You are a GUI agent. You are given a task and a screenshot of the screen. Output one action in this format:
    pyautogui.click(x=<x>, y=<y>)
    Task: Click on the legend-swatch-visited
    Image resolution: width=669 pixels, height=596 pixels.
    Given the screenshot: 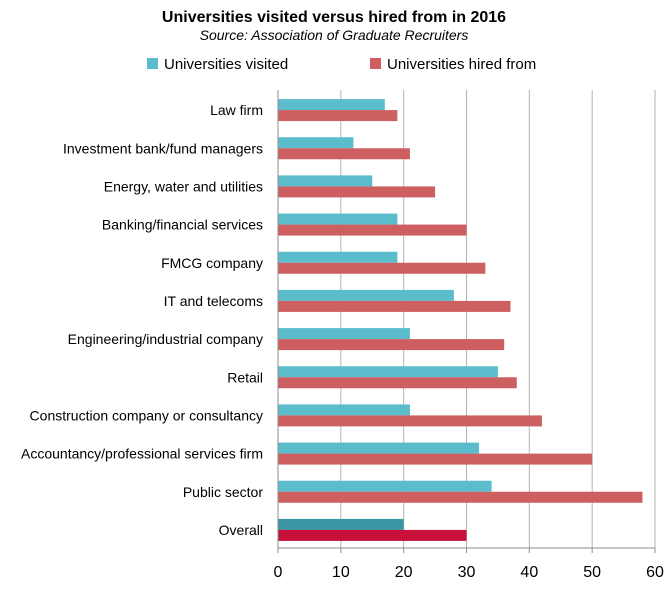 What is the action you would take?
    pyautogui.click(x=152, y=63)
    